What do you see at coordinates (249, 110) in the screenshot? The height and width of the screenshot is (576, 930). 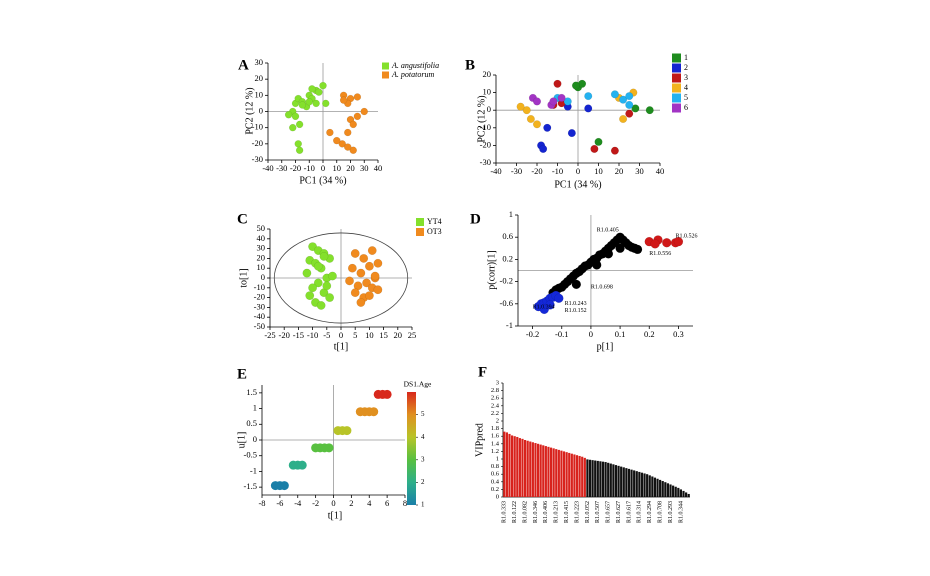 I see `y-axis-title: PC2 (12 %)` at bounding box center [249, 110].